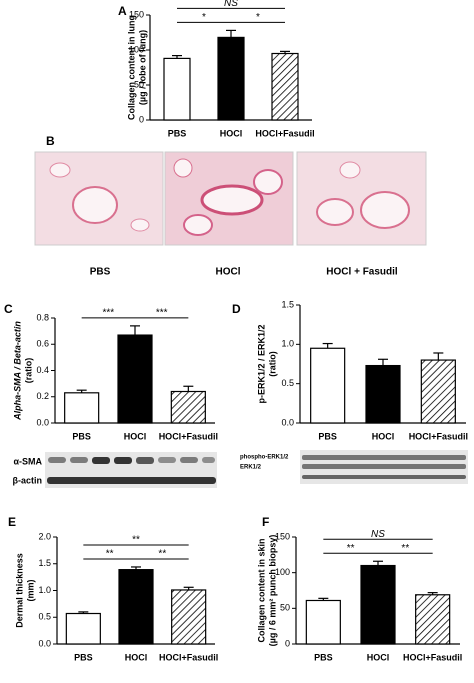  I want to click on y-axis-label: Alpha-SMA / Beta-actin, so click(17, 371).